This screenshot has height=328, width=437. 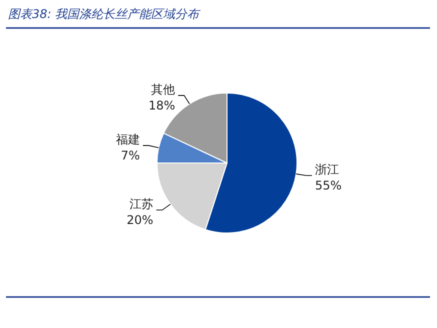 I want to click on slice-label: 其他, so click(x=163, y=89).